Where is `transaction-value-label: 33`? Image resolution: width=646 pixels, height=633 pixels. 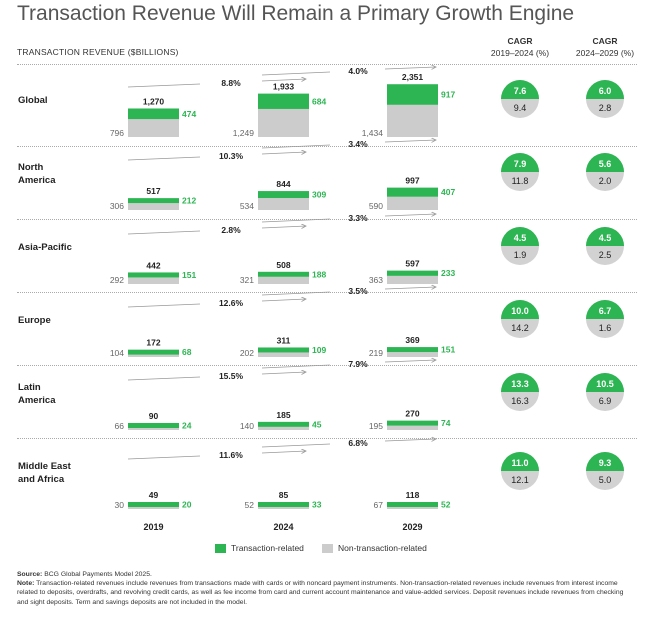
transaction-value-label: 33 is located at coordinates (317, 505).